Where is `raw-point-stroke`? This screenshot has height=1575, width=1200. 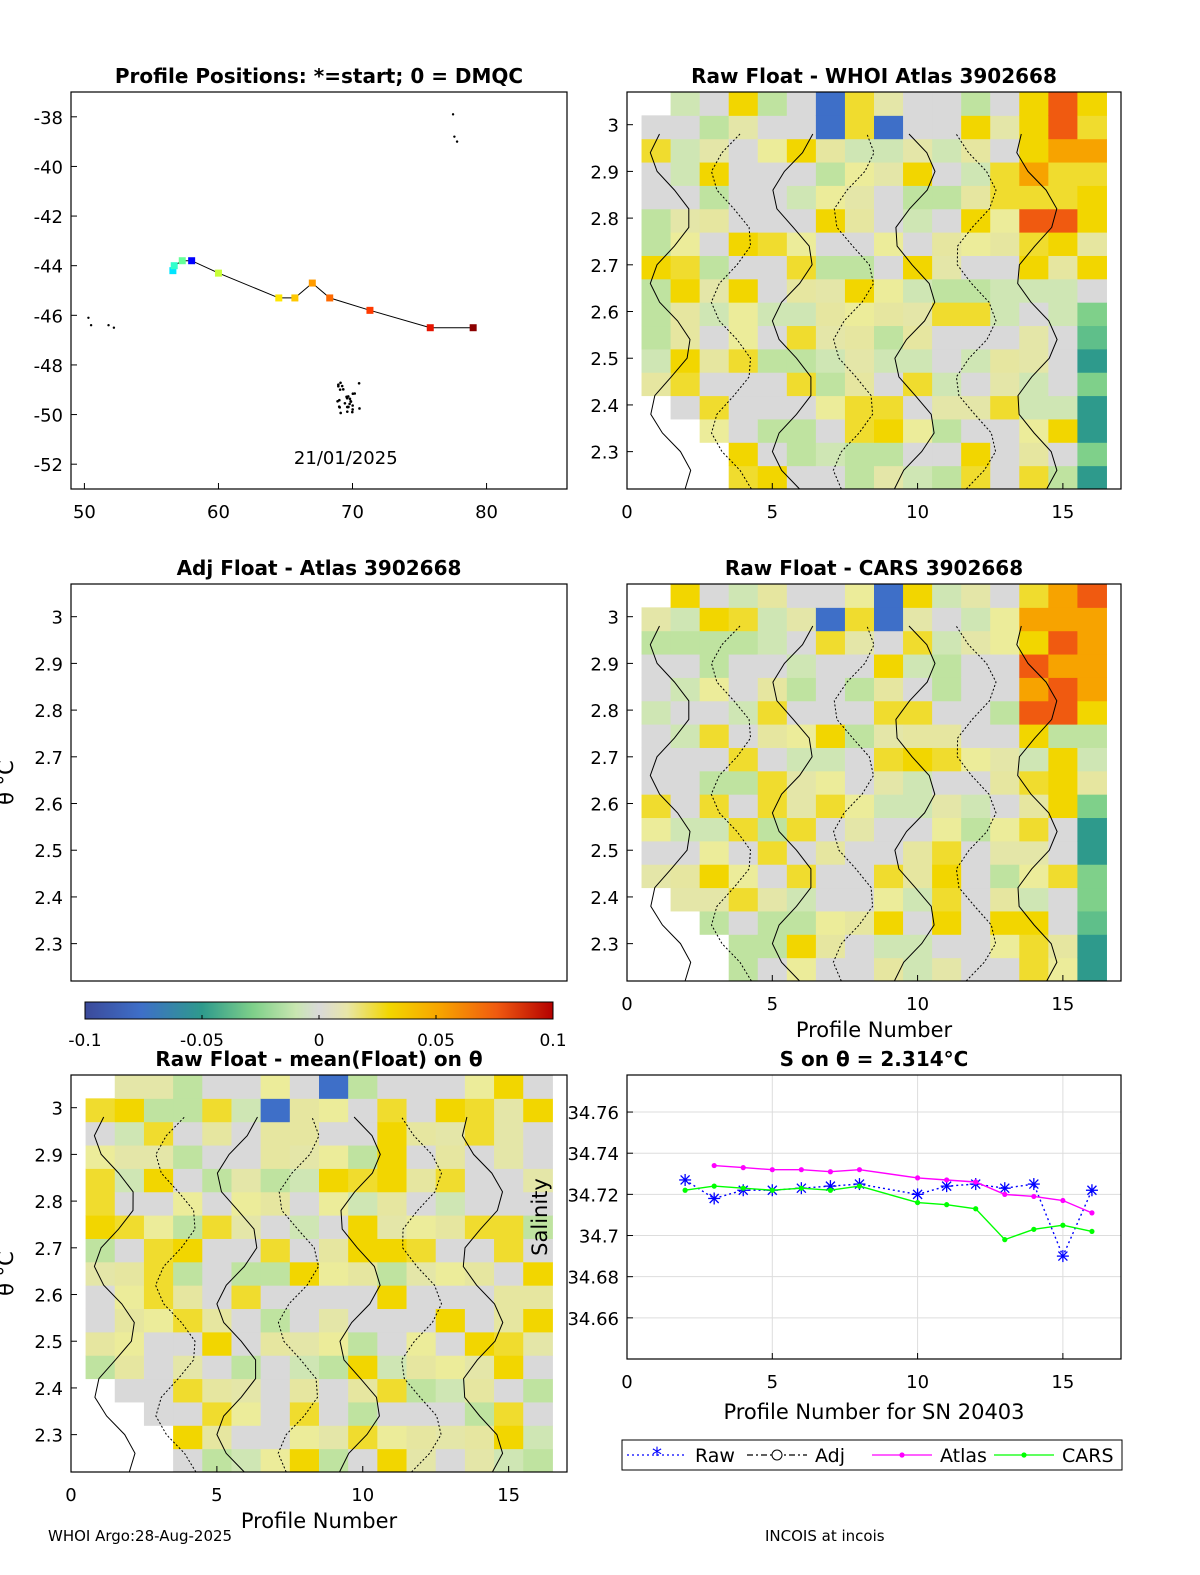 raw-point-stroke is located at coordinates (1091, 1190).